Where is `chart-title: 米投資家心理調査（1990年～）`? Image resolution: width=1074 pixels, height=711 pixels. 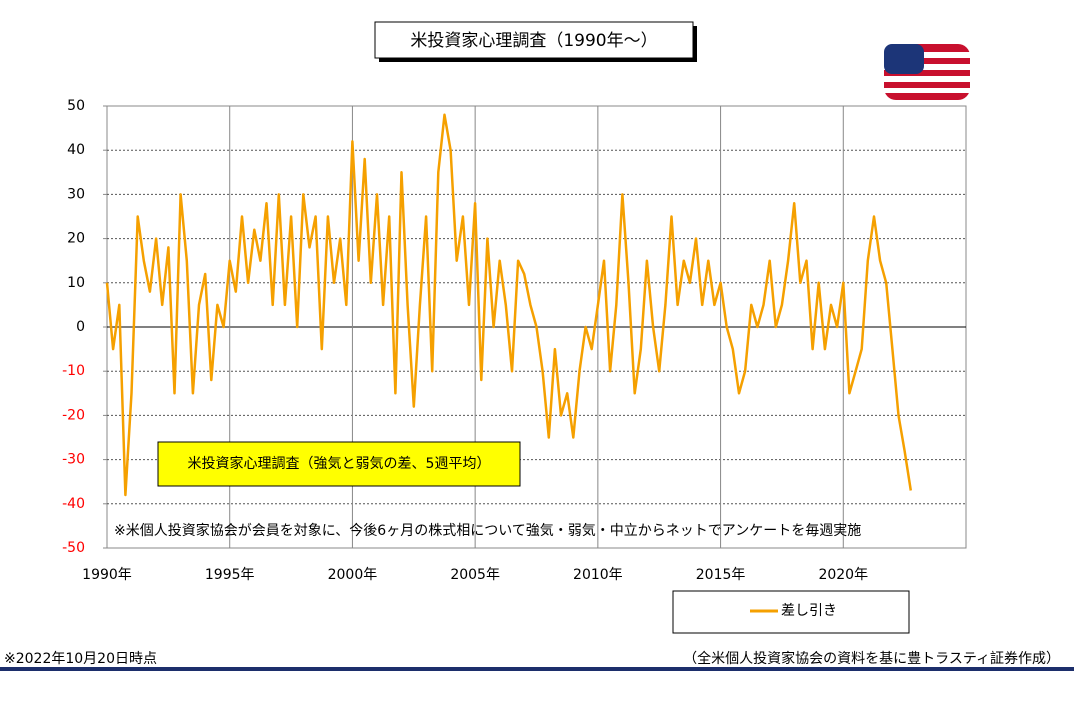 chart-title: 米投資家心理調査（1990年～） is located at coordinates (533, 41).